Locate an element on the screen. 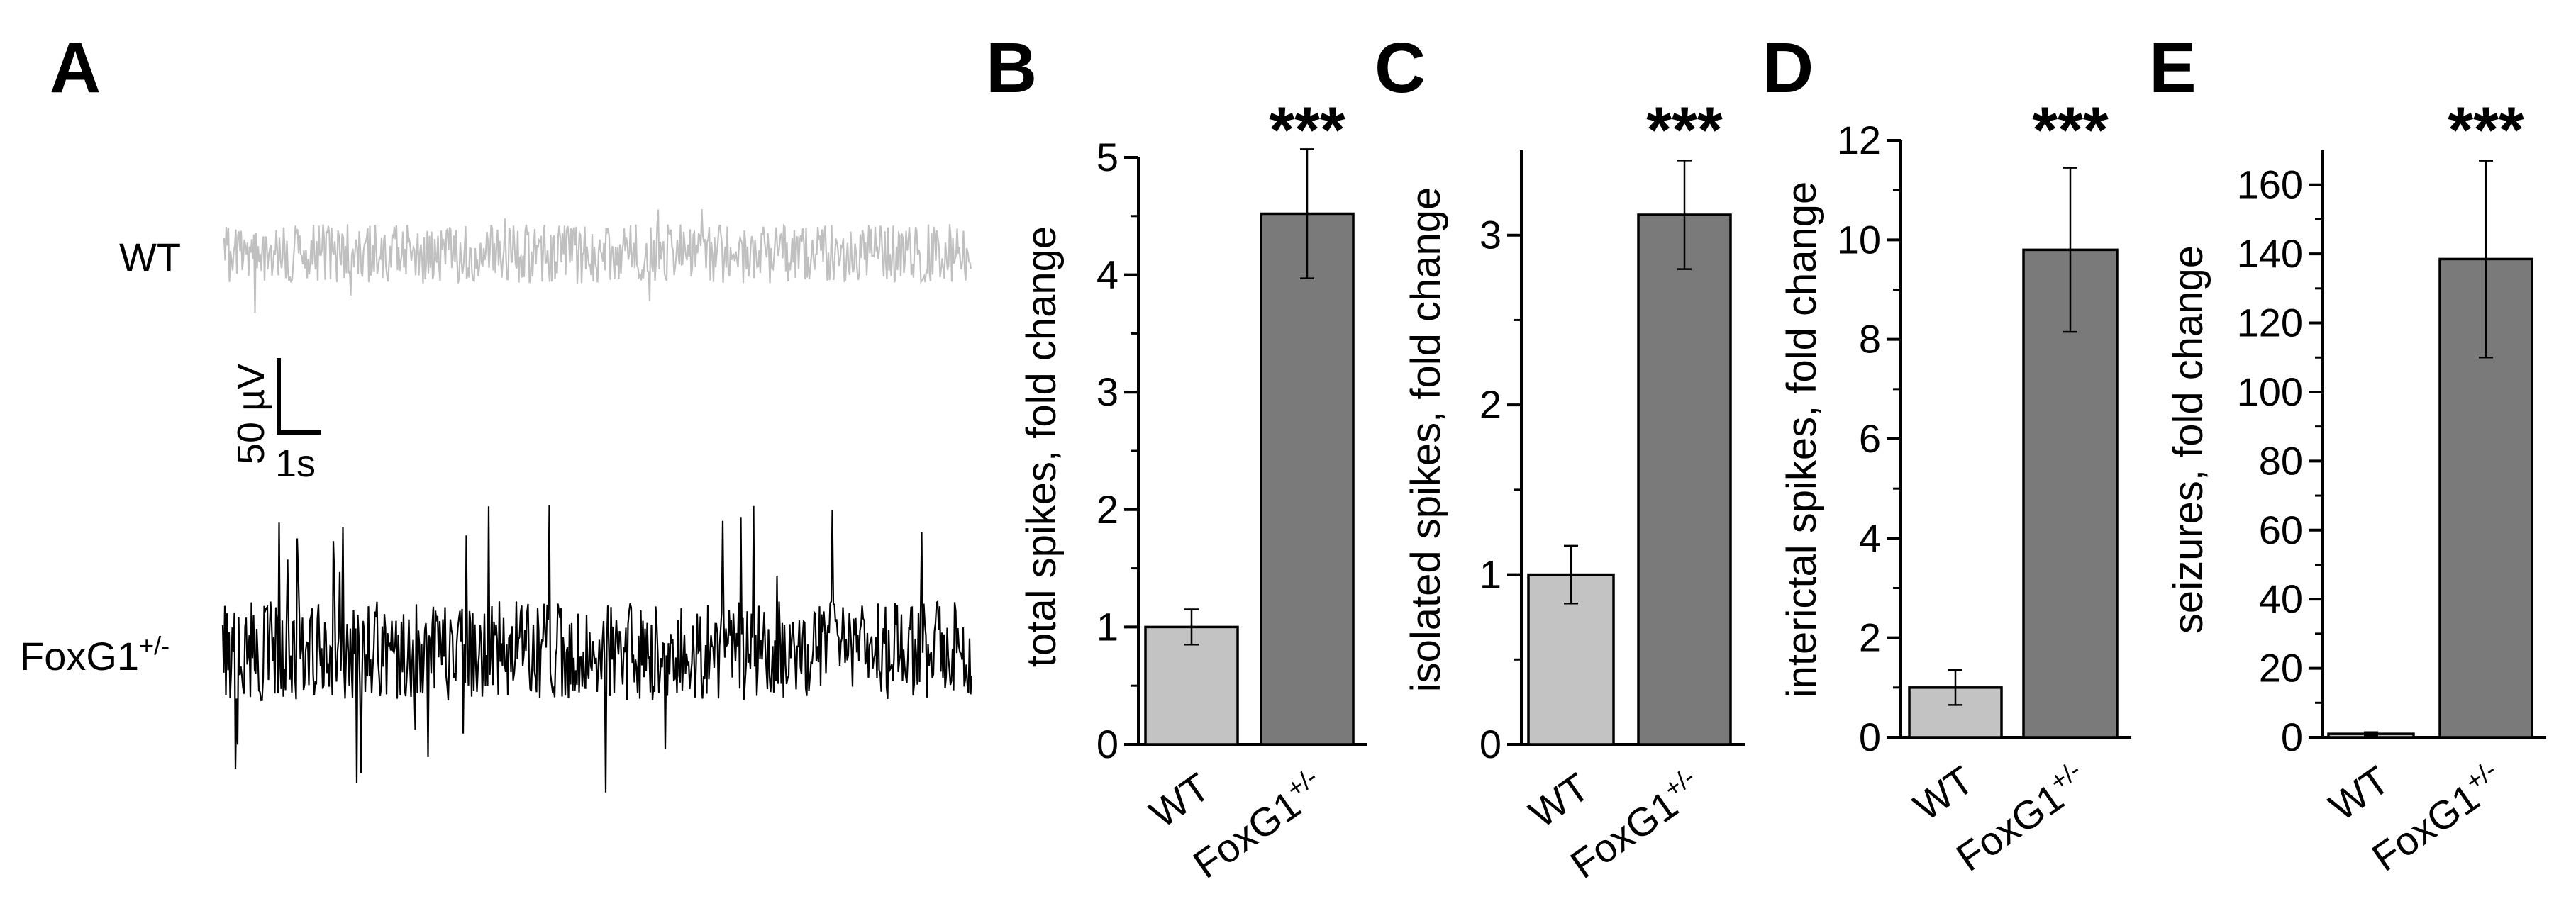 Image resolution: width=2576 pixels, height=911 pixels. y-axis-label: isolated spikes, fold change is located at coordinates (1426, 440).